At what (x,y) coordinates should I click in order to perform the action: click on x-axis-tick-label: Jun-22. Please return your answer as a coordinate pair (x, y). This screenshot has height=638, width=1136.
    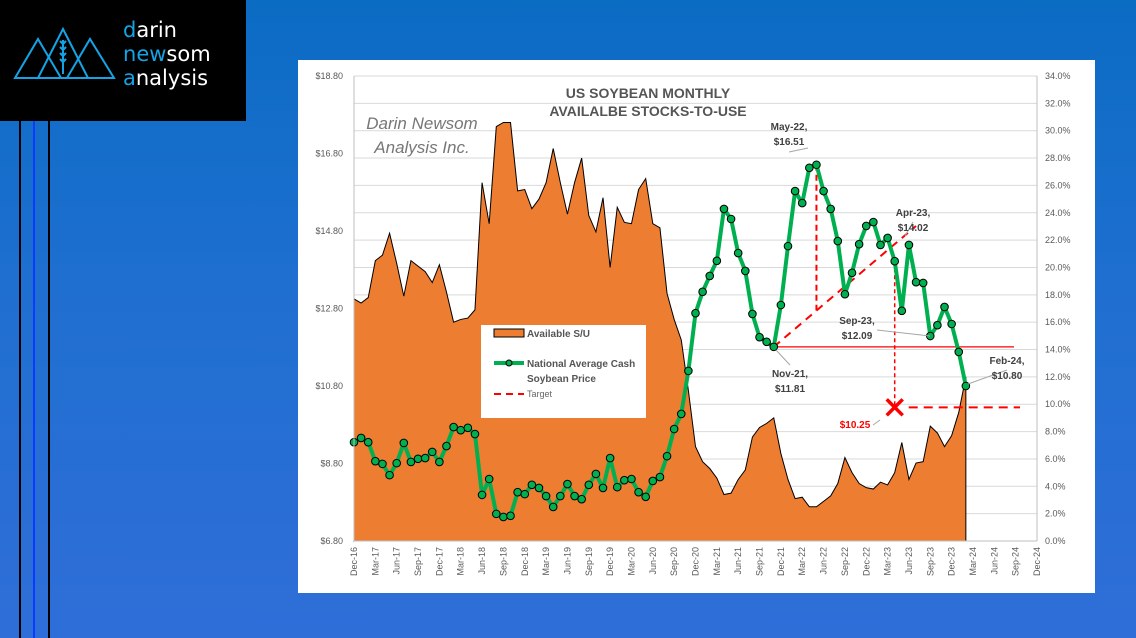
    Looking at the image, I should click on (824, 561).